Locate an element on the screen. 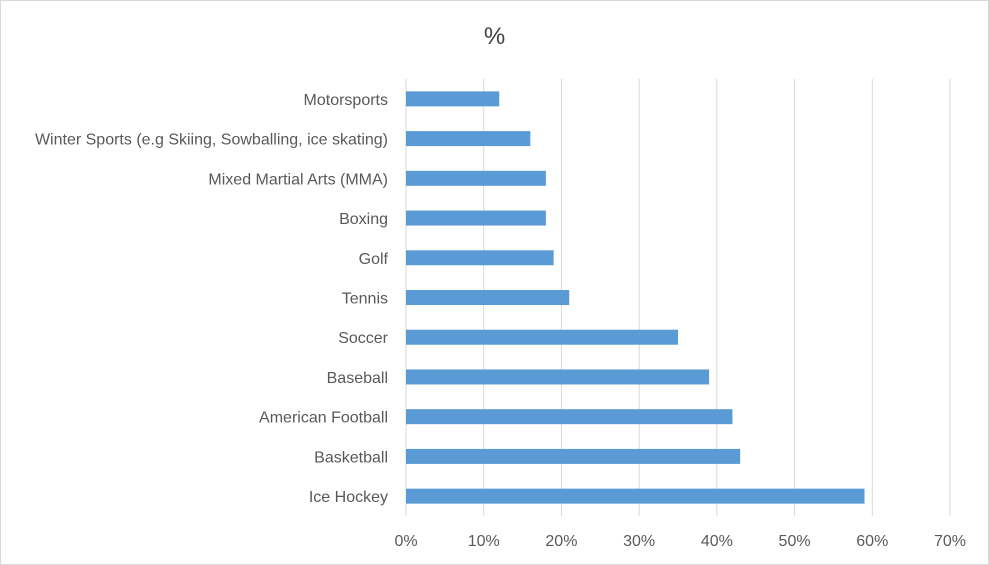 The height and width of the screenshot is (565, 989). category-label: Mixed Martial Arts (MMA) is located at coordinates (298, 179).